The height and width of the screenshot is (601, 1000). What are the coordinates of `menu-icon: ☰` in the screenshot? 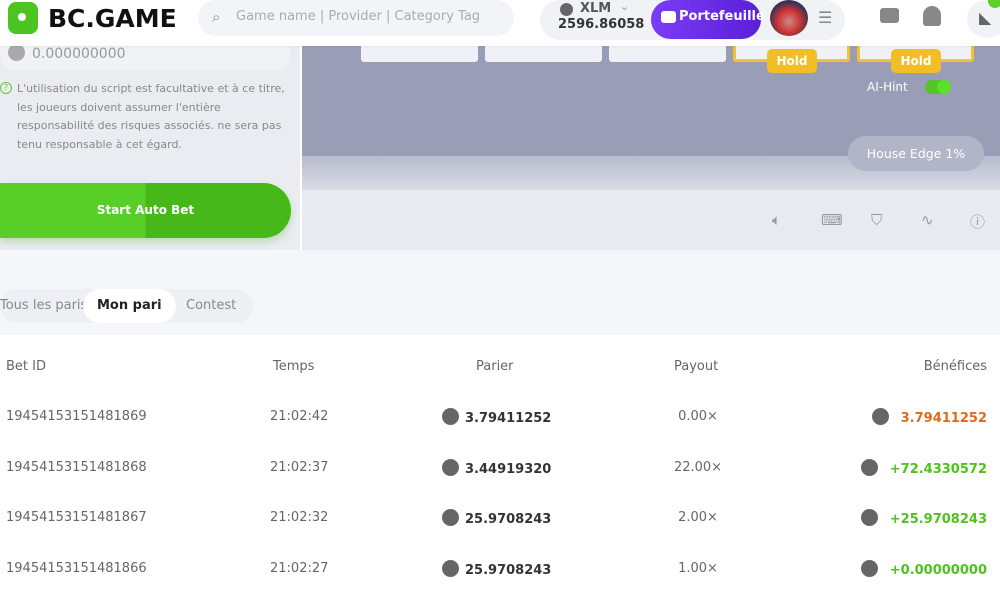 It's located at (825, 17).